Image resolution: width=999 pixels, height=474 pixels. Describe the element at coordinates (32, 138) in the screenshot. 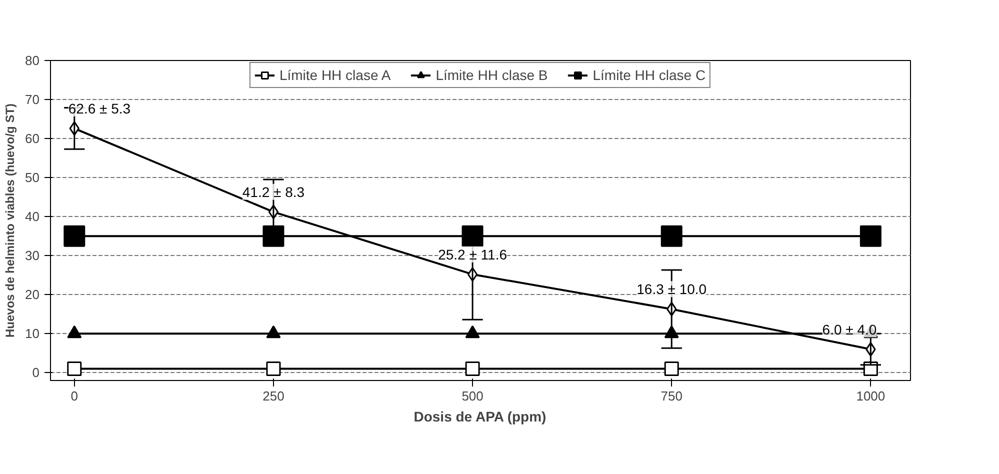

I see `y-tick-label: 60` at that location.